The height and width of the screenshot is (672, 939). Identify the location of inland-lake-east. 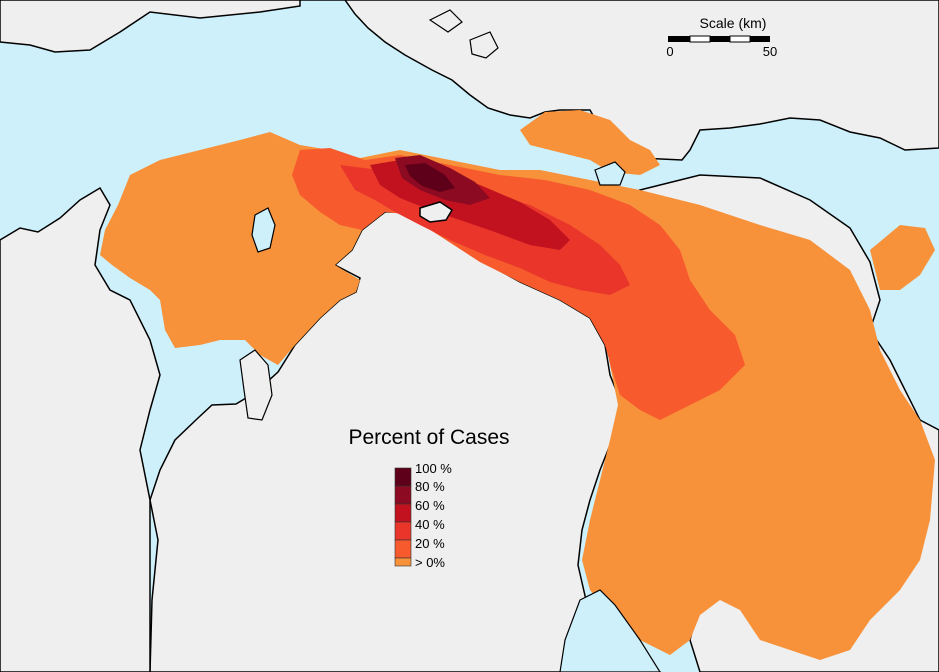
(610, 173).